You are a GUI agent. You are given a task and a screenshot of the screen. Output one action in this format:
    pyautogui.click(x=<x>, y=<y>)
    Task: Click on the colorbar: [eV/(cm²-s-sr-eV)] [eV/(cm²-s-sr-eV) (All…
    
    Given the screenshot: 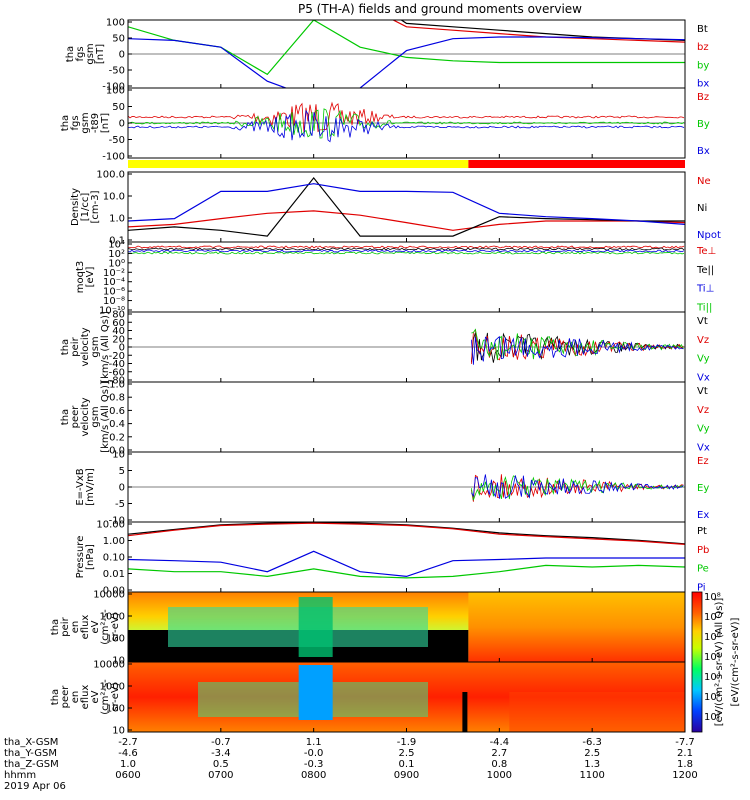 What is the action you would take?
    pyautogui.click(x=716, y=662)
    